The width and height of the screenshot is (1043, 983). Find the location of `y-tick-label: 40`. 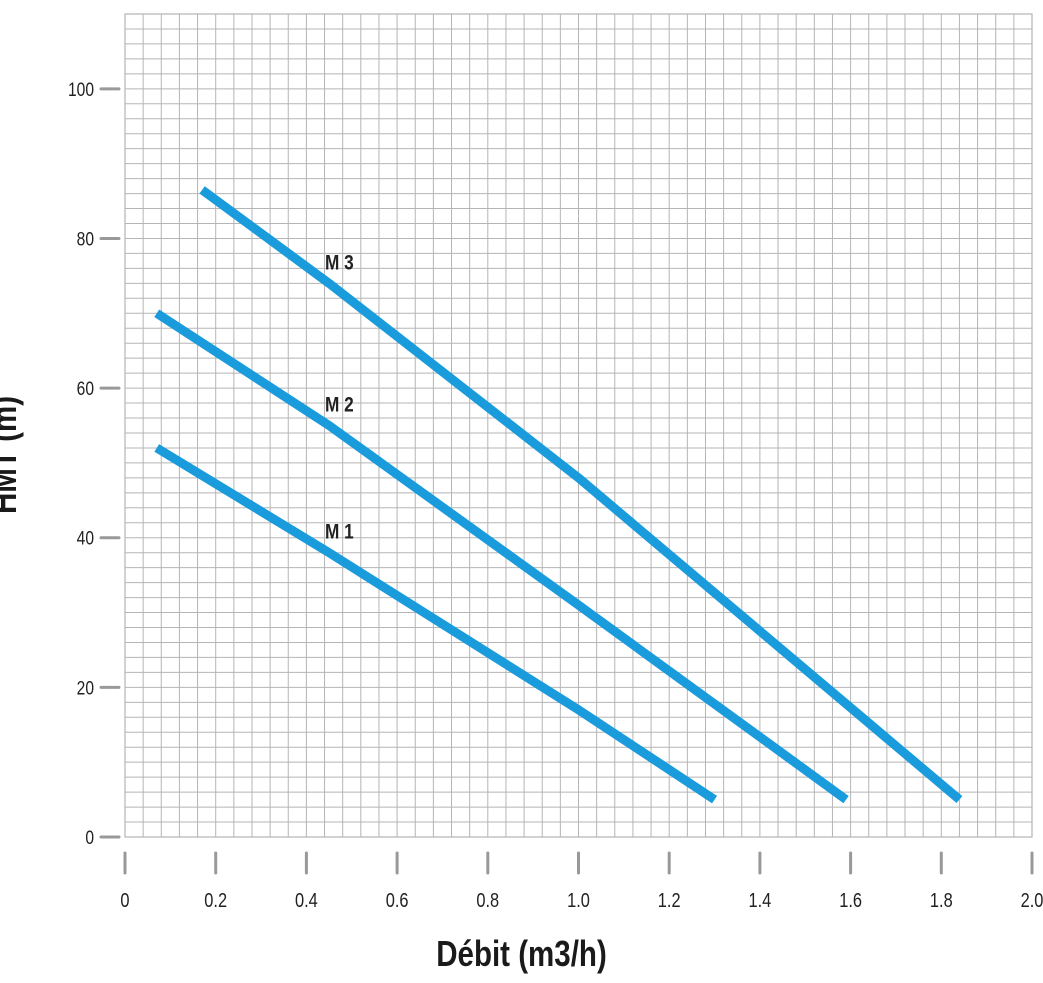

y-tick-label: 40 is located at coordinates (85, 538).